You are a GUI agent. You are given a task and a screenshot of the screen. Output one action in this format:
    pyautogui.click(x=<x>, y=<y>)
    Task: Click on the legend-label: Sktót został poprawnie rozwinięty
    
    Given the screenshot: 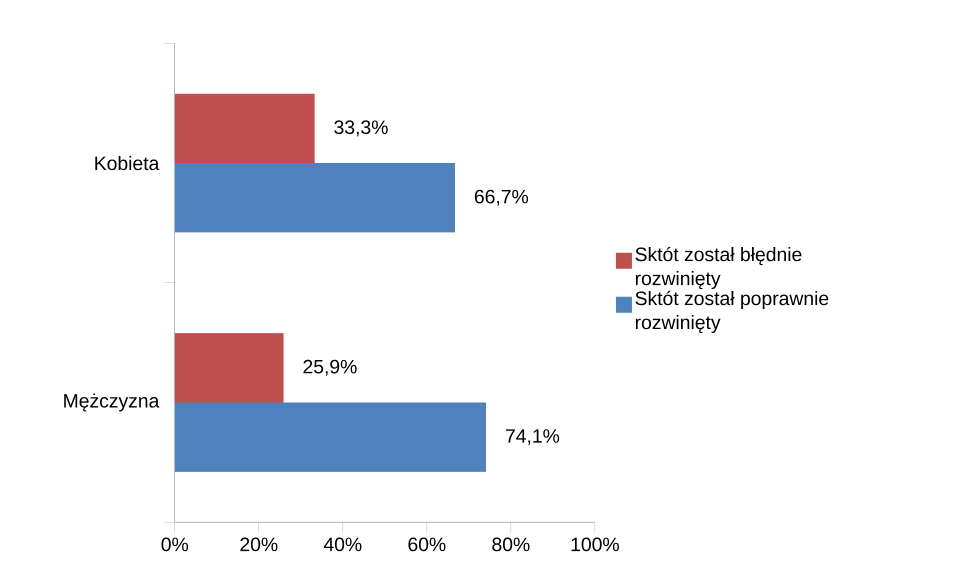 What is the action you would take?
    pyautogui.click(x=731, y=311)
    